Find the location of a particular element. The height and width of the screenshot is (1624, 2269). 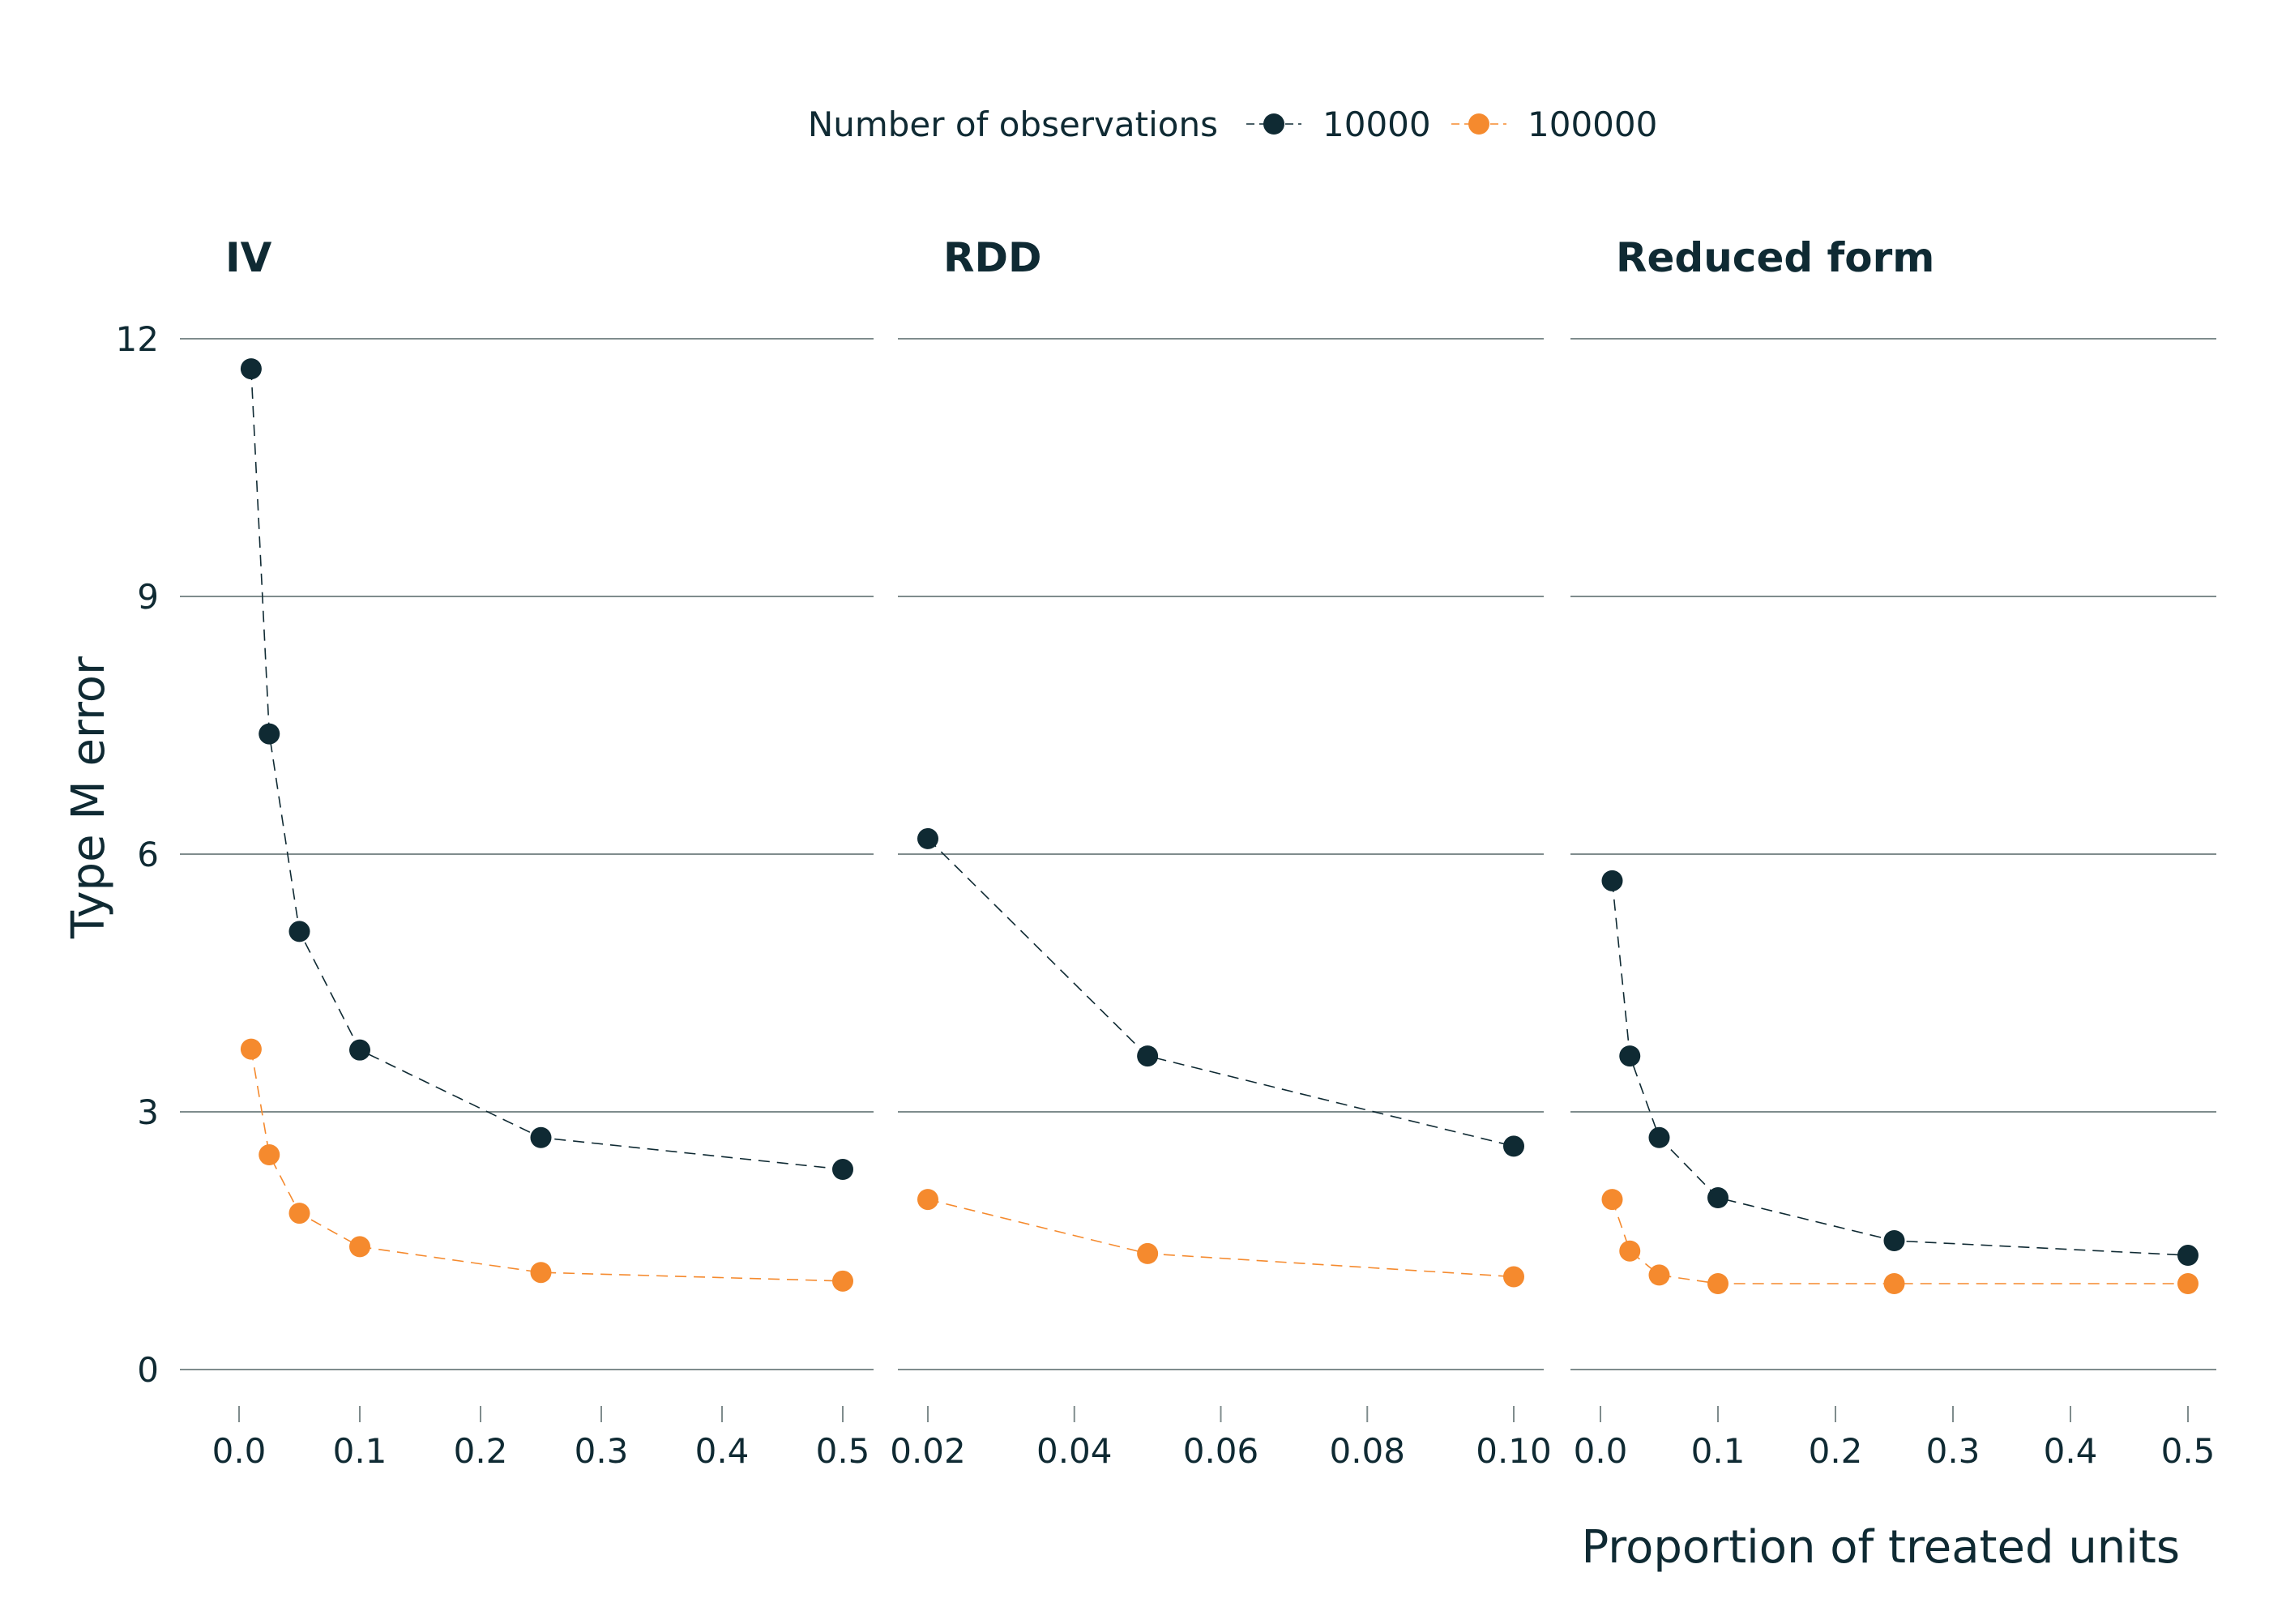

x-tick-label-rdd-0-10: 0.10 is located at coordinates (1514, 1451).